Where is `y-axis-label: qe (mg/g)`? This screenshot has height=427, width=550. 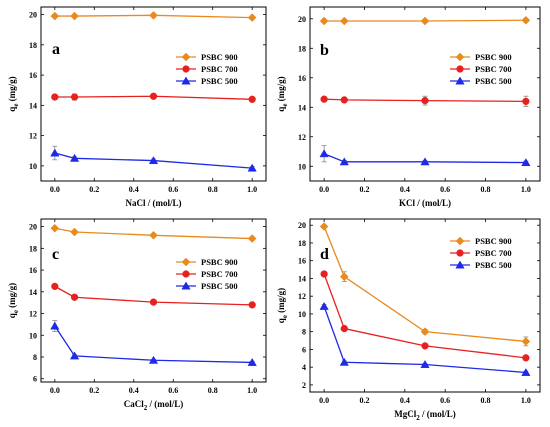
y-axis-label: qe (mg/g) is located at coordinates (13, 300).